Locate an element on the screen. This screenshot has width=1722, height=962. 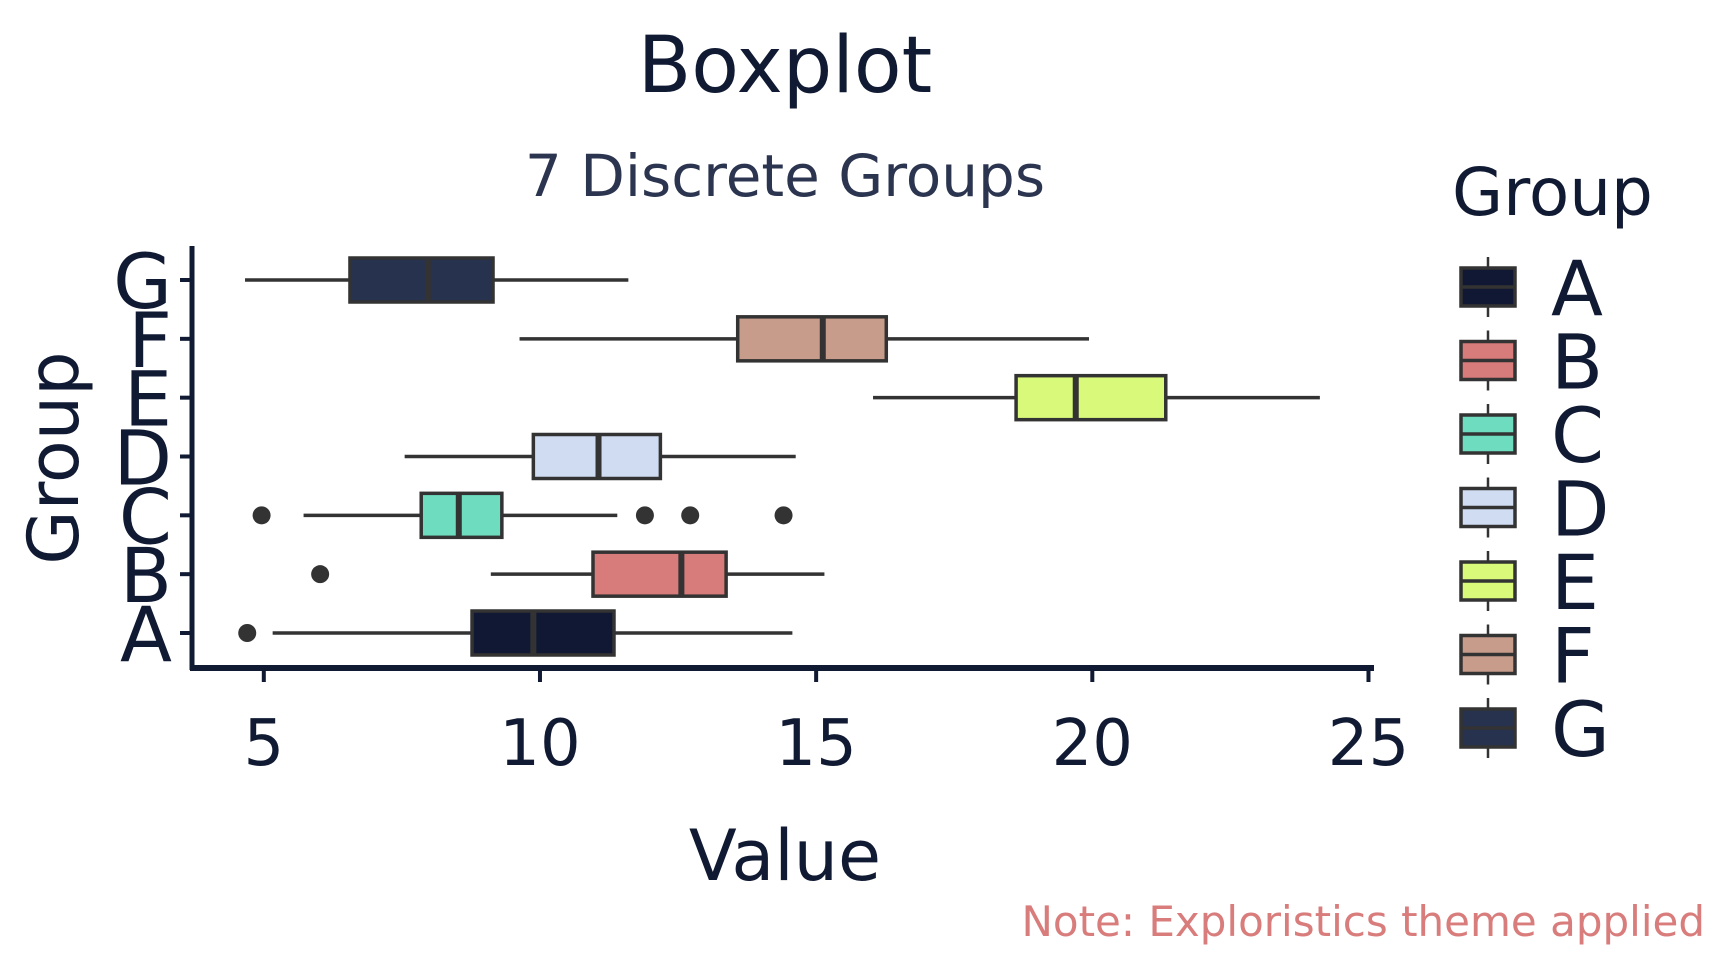
legend-item-F: F is located at coordinates (1527, 656).